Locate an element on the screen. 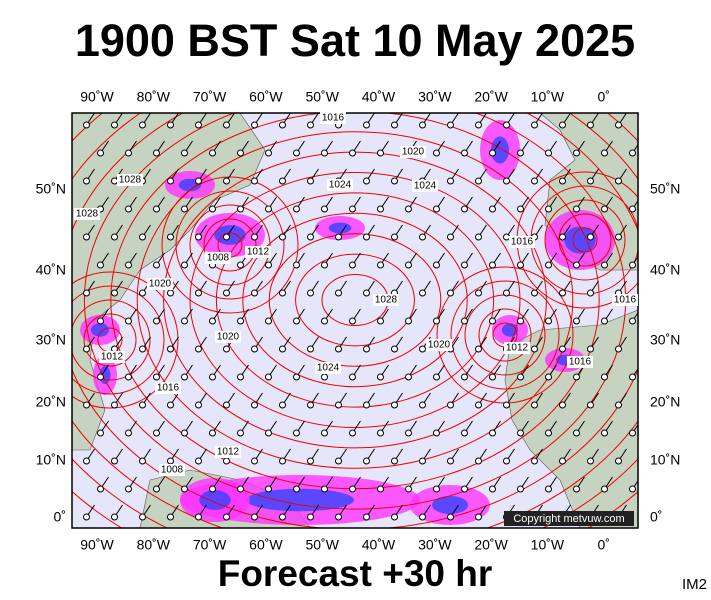 The image size is (711, 600). longitude-label: 50˚W is located at coordinates (322, 97).